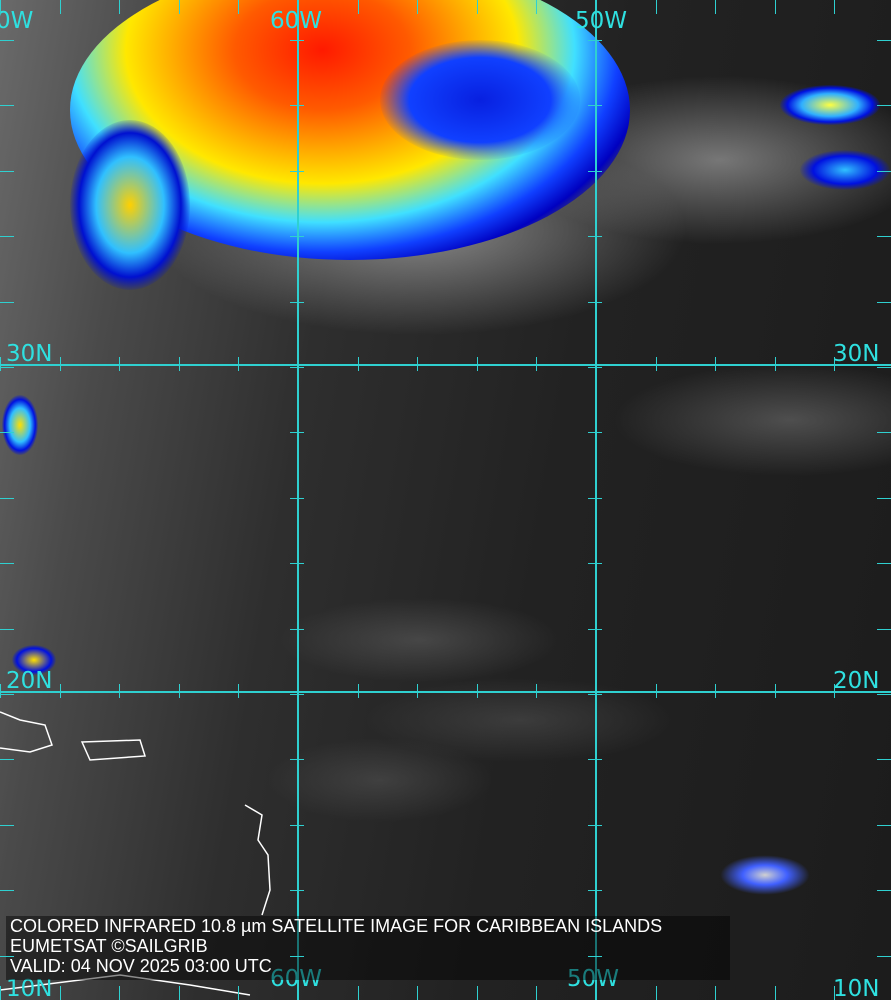 This screenshot has width=891, height=1000. I want to click on label-70w: 0W, so click(17, 21).